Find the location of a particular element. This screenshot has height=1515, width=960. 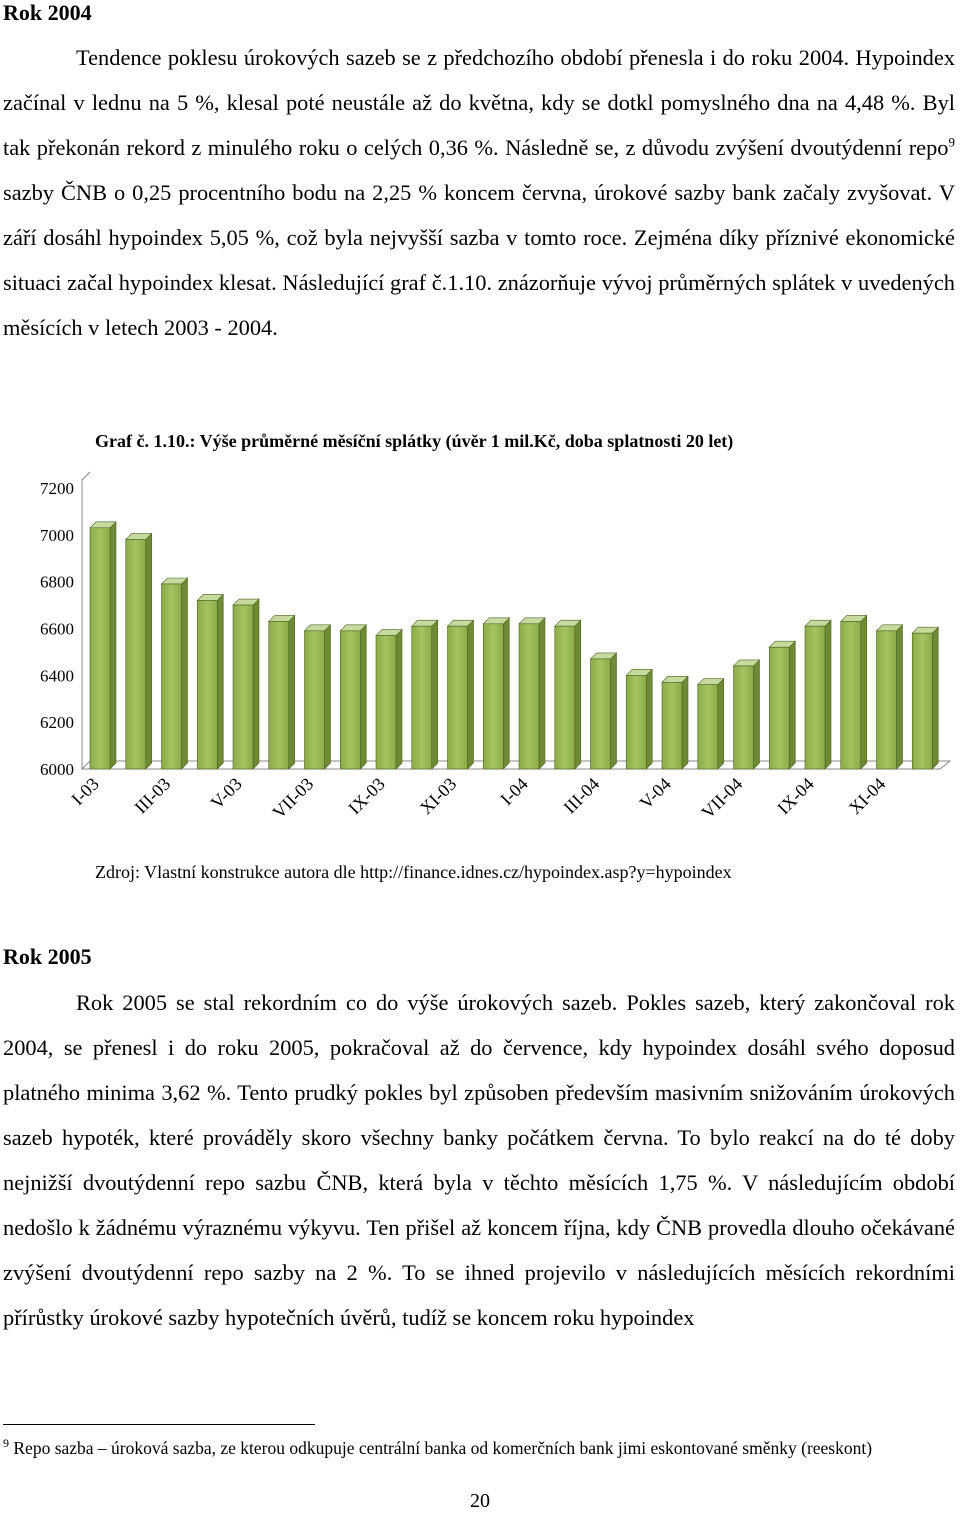

plot-wall is located at coordinates (86, 620).